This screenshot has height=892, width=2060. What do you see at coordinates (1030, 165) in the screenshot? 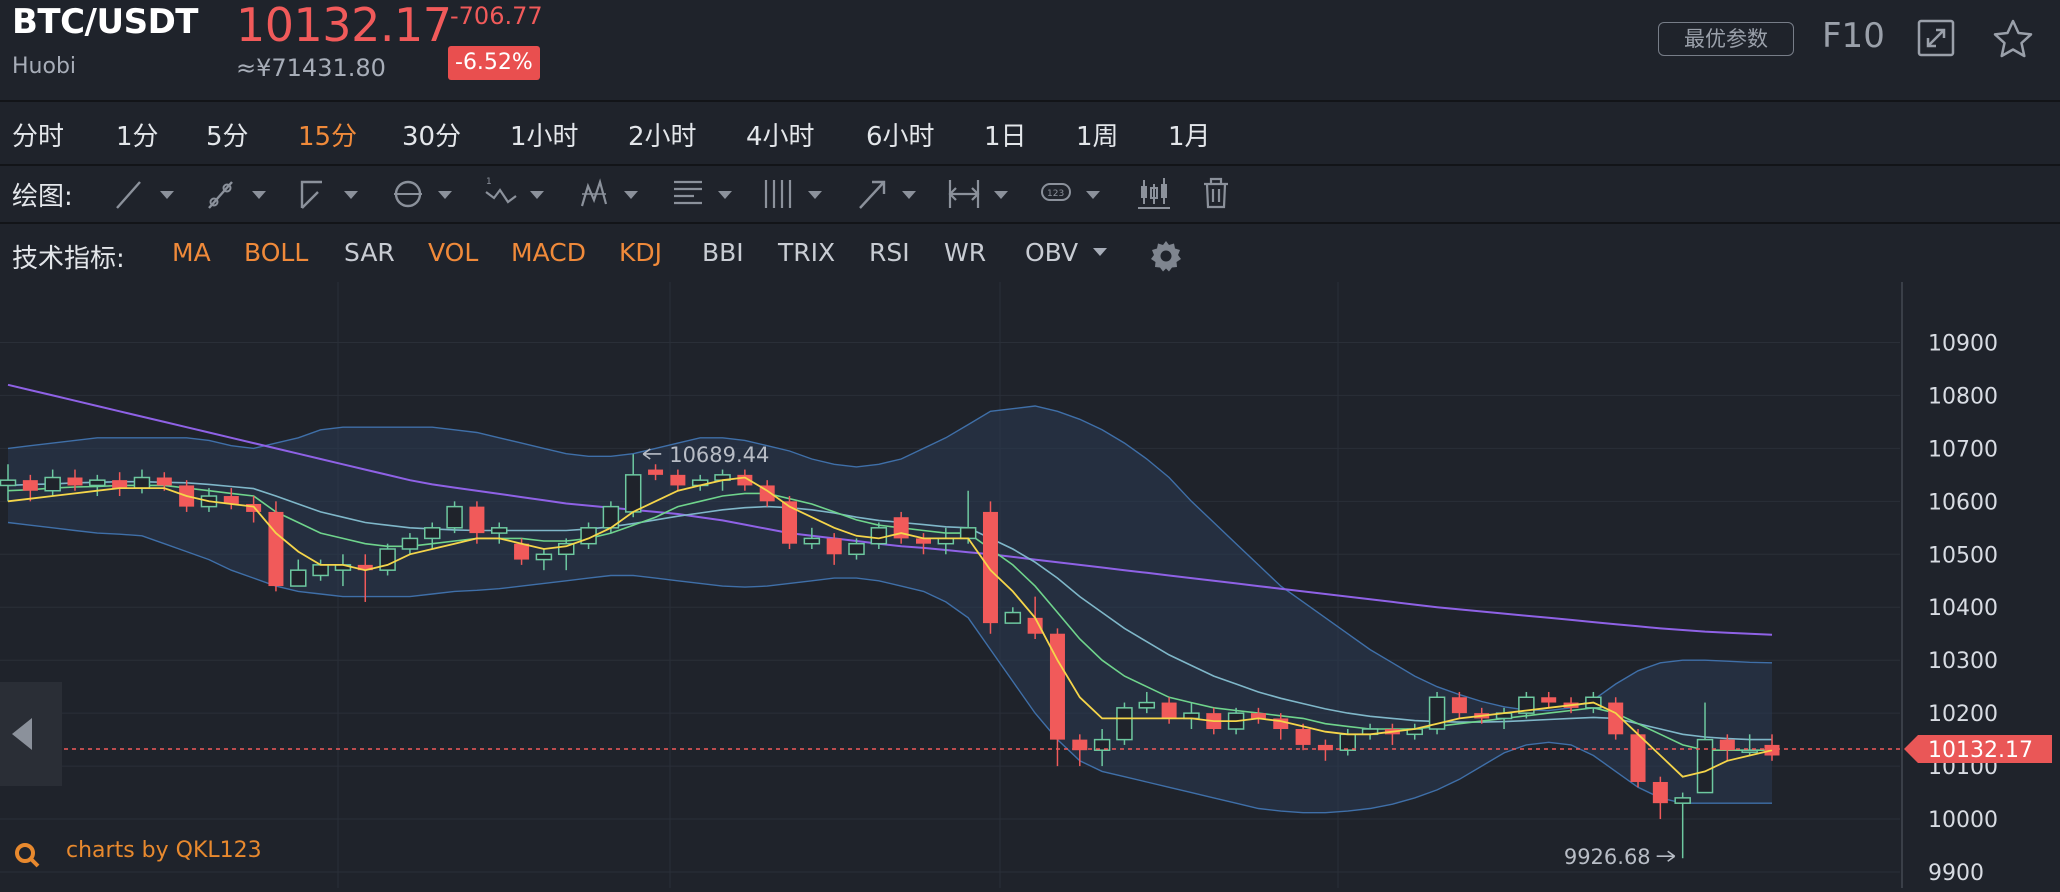
I see `timeframe-divider` at bounding box center [1030, 165].